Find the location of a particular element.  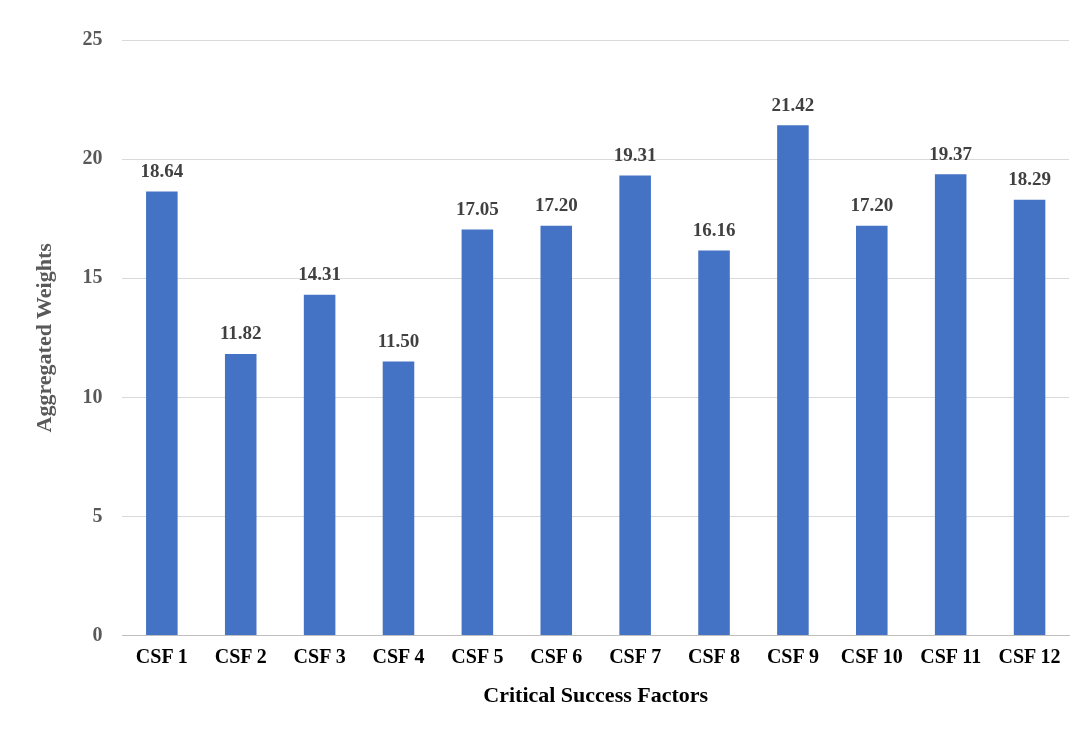

y-tick-label: 25 is located at coordinates (92, 38).